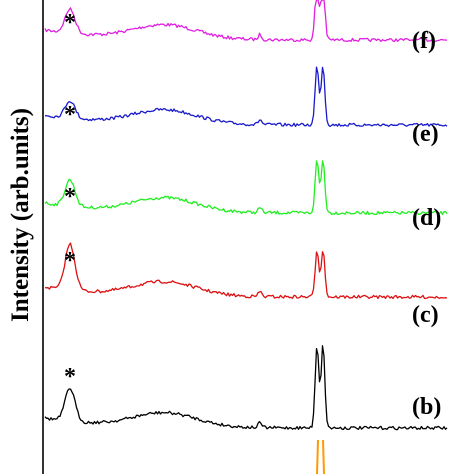 The height and width of the screenshot is (474, 474). What do you see at coordinates (20, 215) in the screenshot?
I see `y-axis-label: Intensity (arb.units)` at bounding box center [20, 215].